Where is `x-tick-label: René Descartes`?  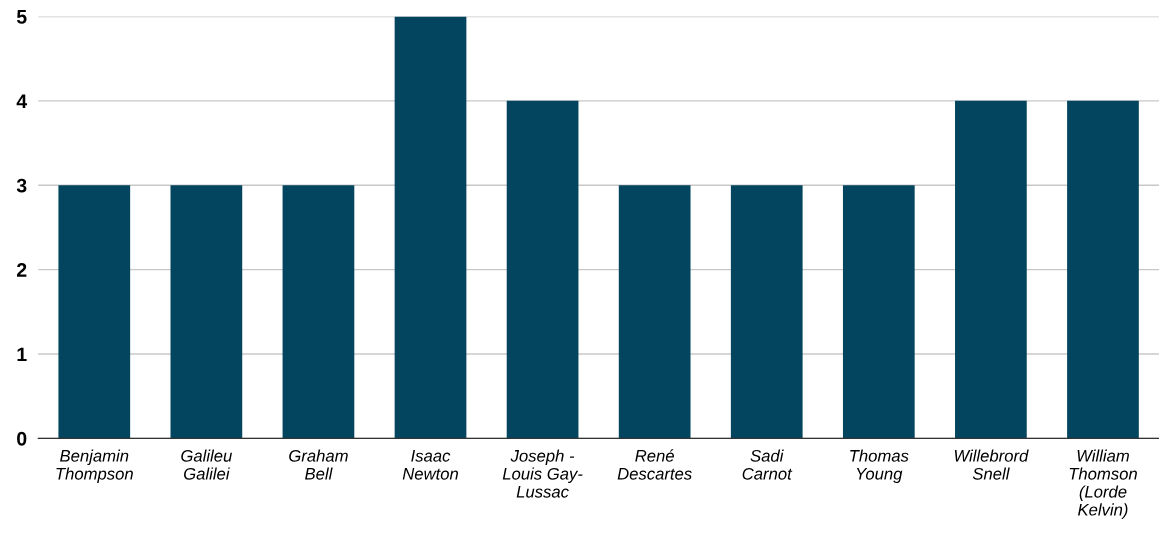 x-tick-label: René Descartes is located at coordinates (654, 464).